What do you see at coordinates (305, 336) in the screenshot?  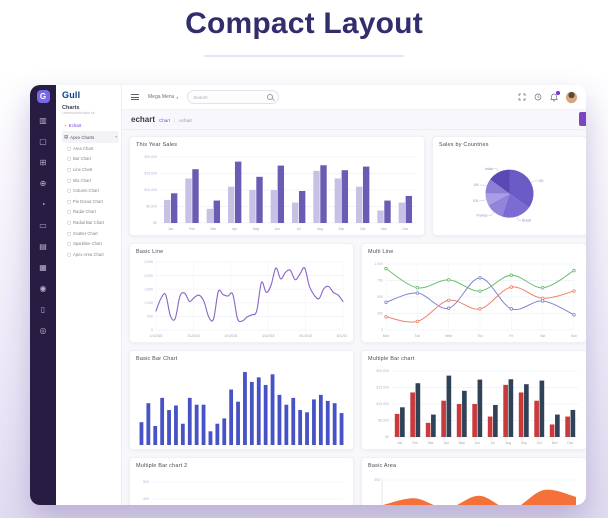 I see `svg-text: 5/1/2018` at bounding box center [305, 336].